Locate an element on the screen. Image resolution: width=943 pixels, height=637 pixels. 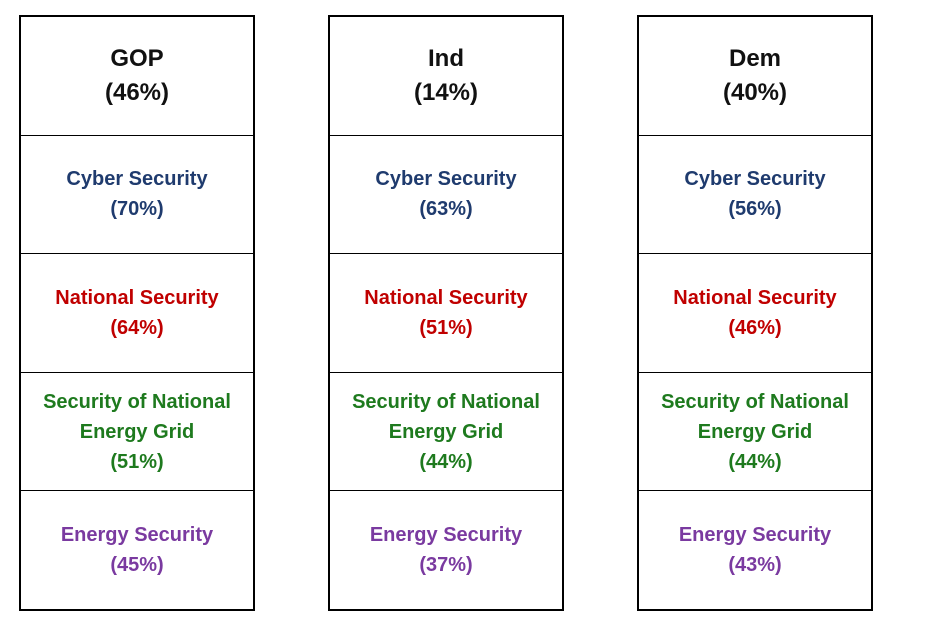
issue-value: (46%) is located at coordinates (755, 327).